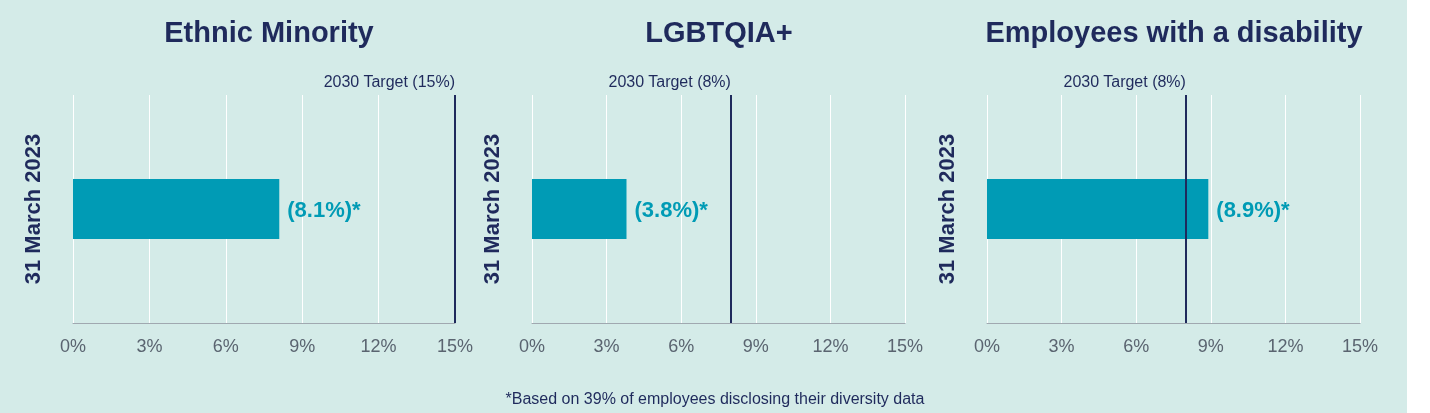  I want to click on chart-title: LGBTQIA+, so click(719, 31).